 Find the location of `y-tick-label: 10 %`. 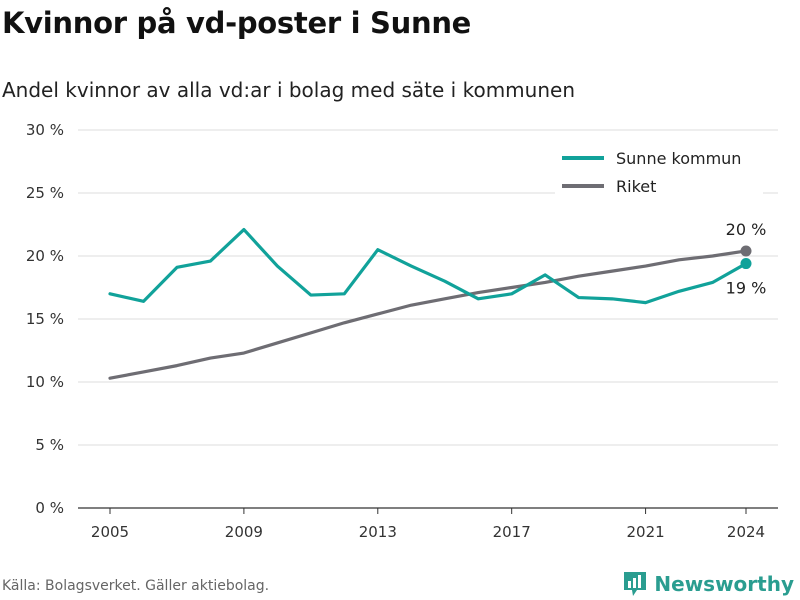

y-tick-label: 10 % is located at coordinates (45, 382).